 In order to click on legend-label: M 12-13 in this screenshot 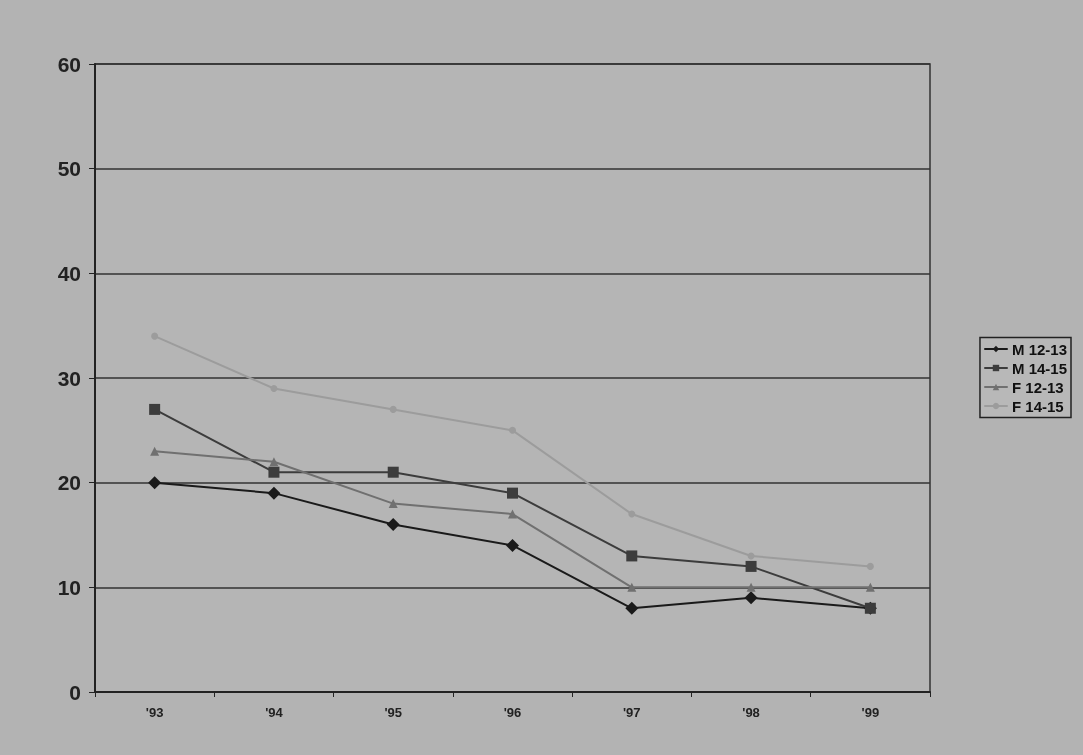, I will do `click(1039, 349)`.